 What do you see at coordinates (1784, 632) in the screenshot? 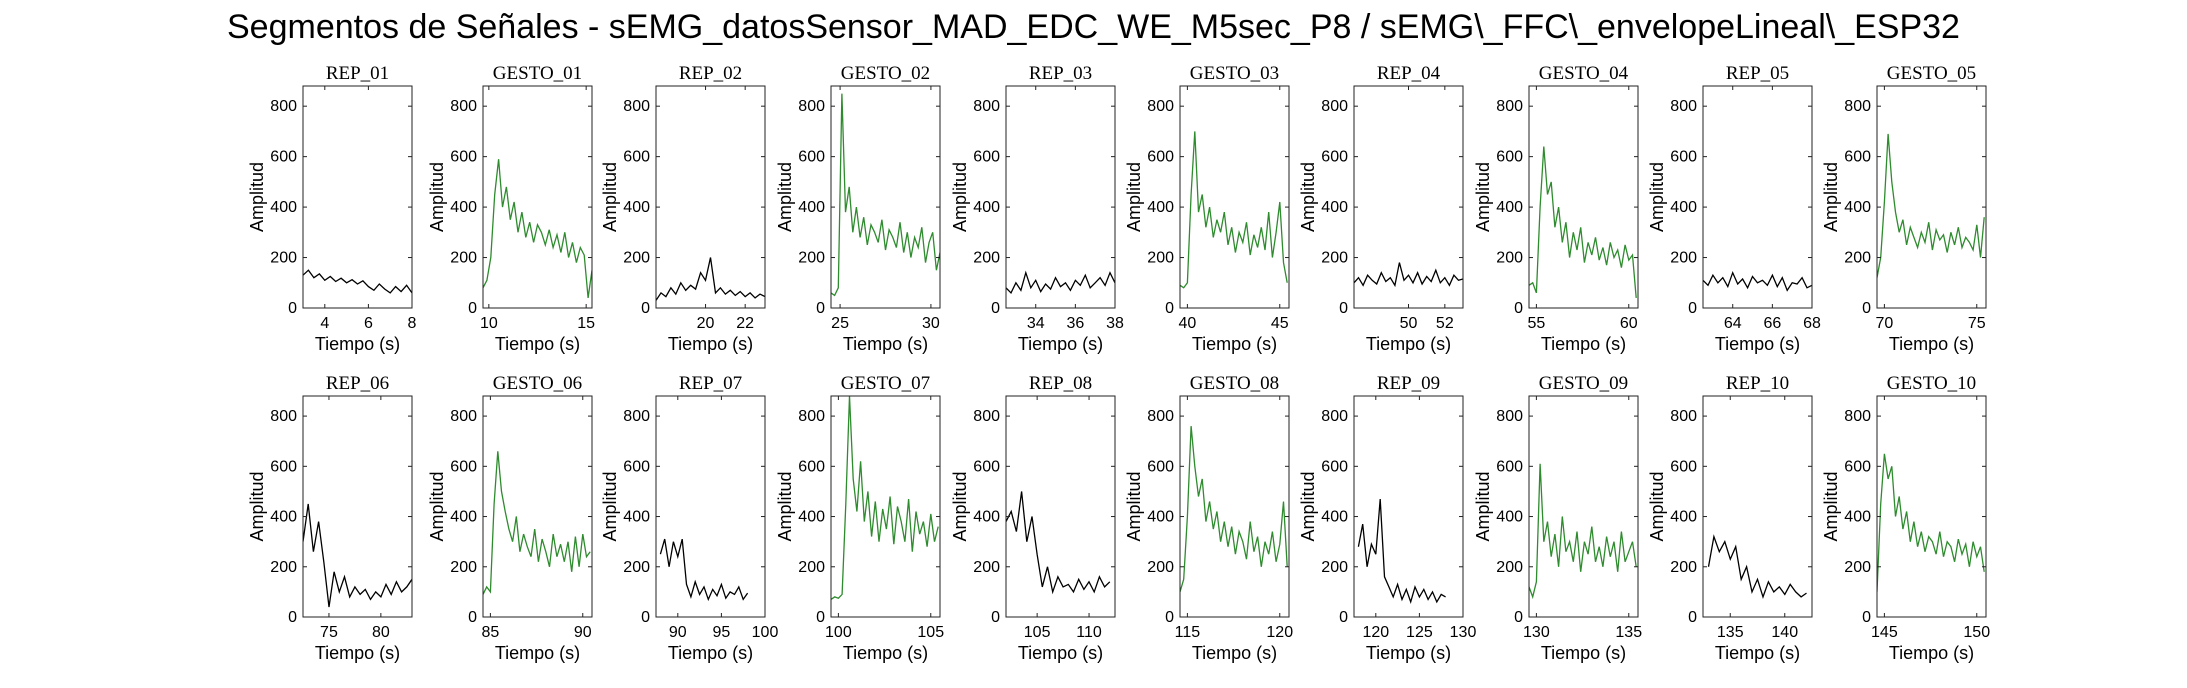
I see `x-tick-label: 140` at bounding box center [1784, 632].